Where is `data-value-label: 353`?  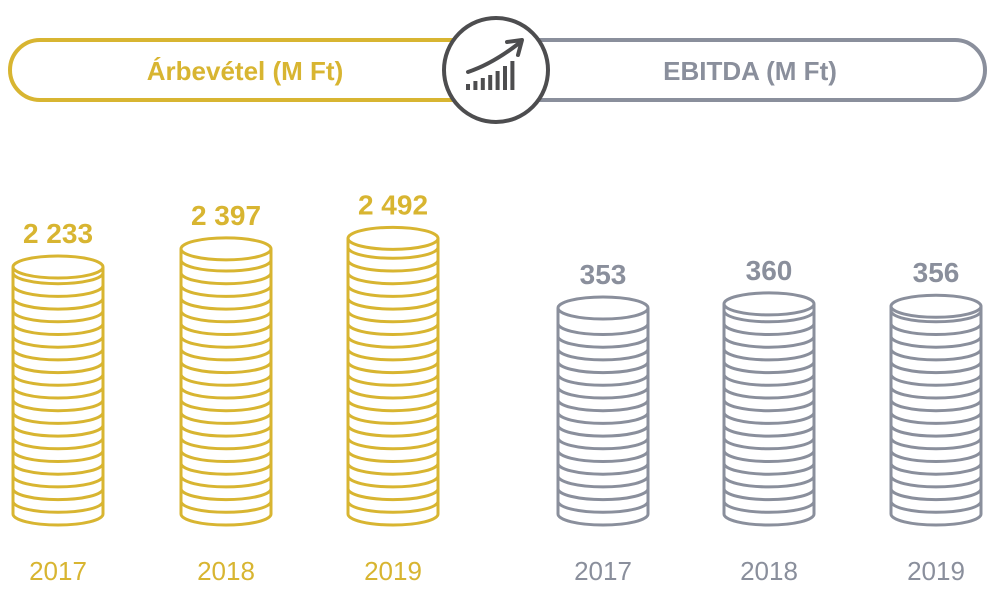
data-value-label: 353 is located at coordinates (603, 274).